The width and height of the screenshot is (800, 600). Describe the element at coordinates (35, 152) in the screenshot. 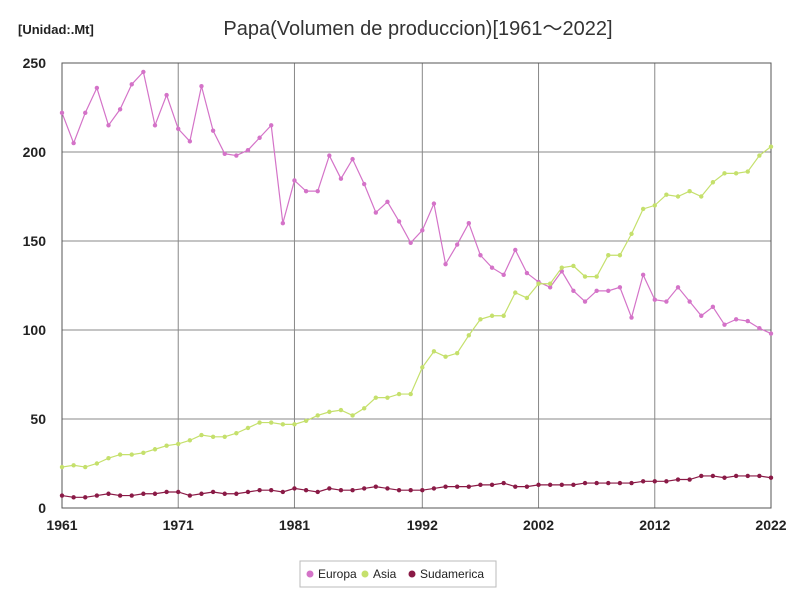

I see `y-tick-label: 200` at that location.